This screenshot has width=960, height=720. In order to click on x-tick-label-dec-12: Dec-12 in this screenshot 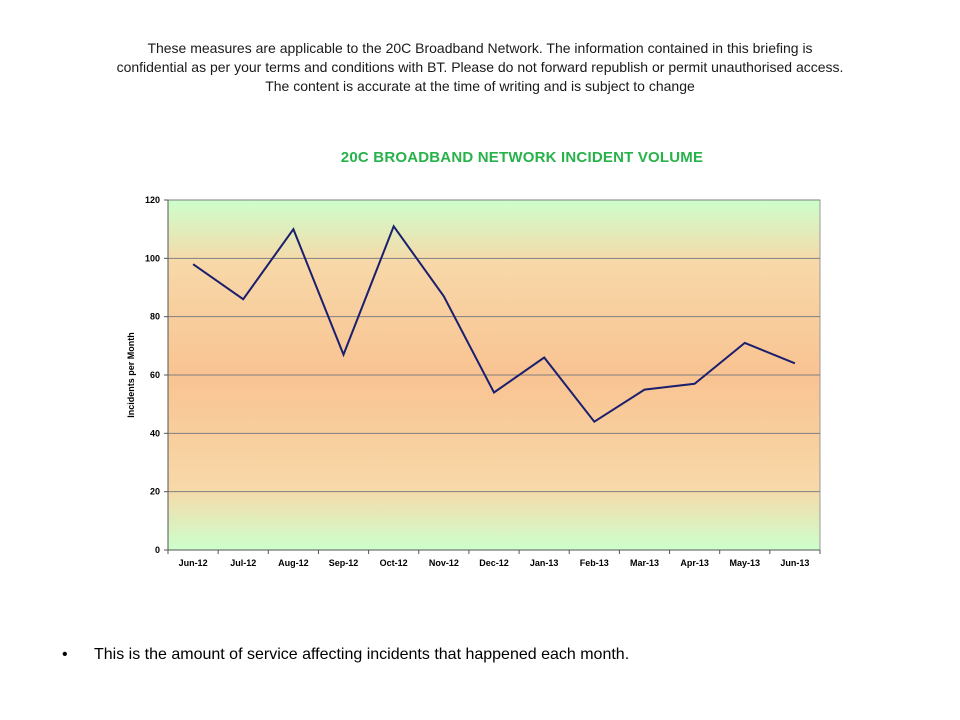, I will do `click(494, 563)`.